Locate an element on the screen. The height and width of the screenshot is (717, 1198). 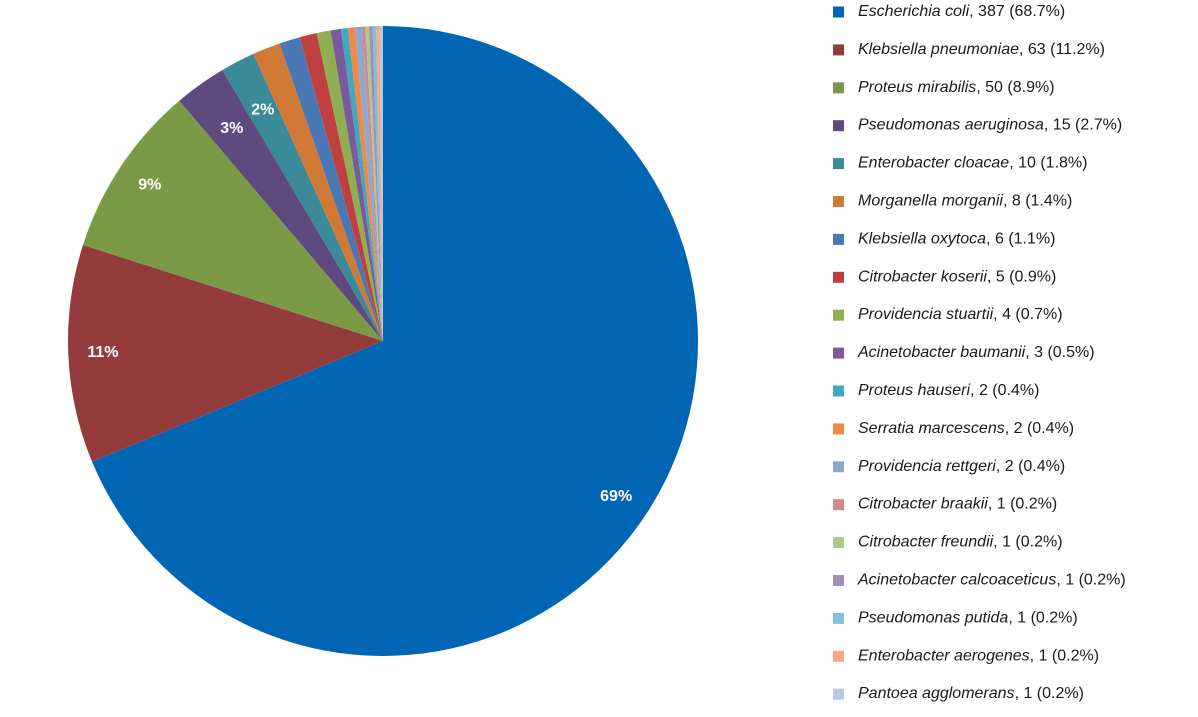
legend-label: Citrobacter freundii, 1 (0.2%) is located at coordinates (960, 542).